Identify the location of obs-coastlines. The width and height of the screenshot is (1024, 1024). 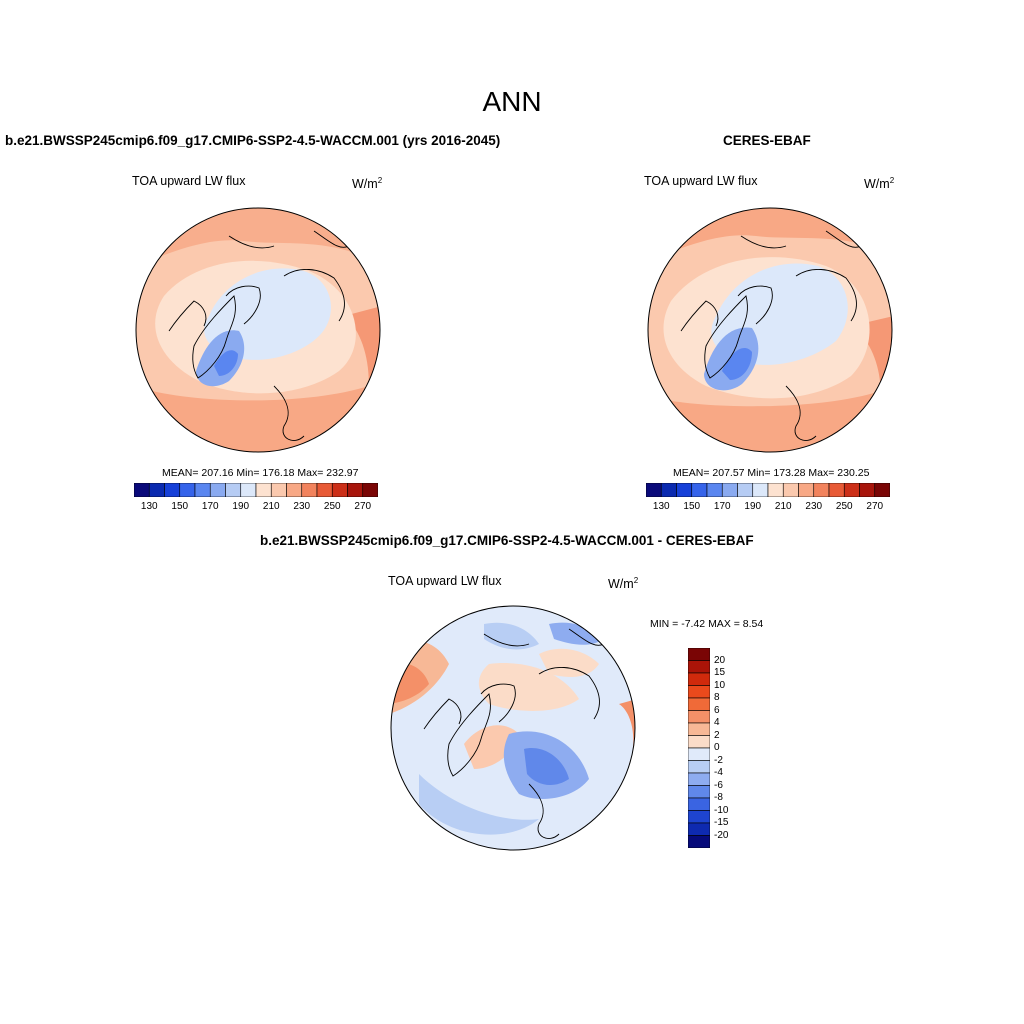
(771, 335).